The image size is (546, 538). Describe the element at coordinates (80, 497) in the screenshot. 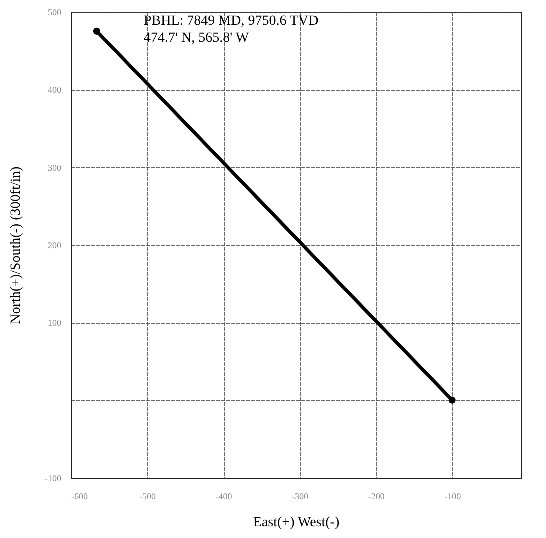

I see `x-tick-label: -600` at that location.